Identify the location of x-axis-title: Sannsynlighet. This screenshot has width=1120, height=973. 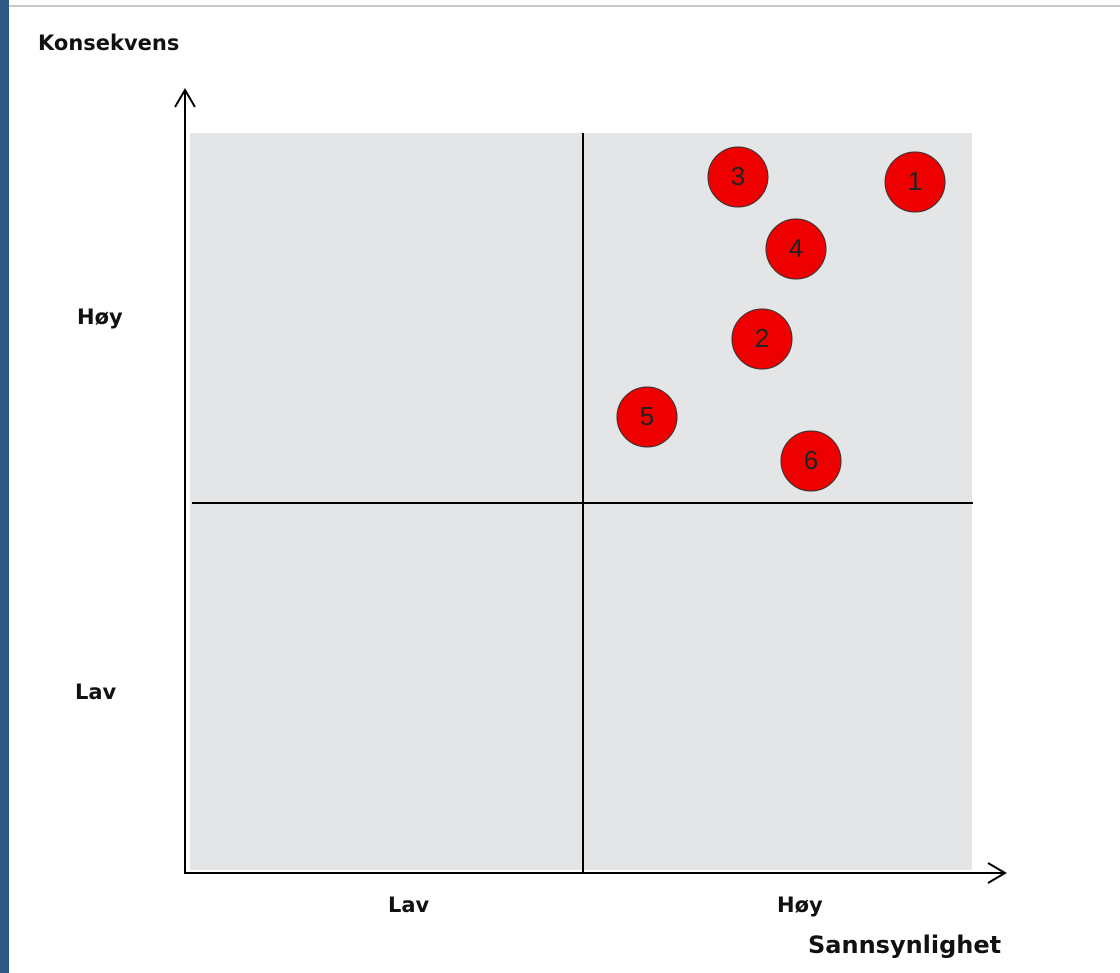
(904, 945).